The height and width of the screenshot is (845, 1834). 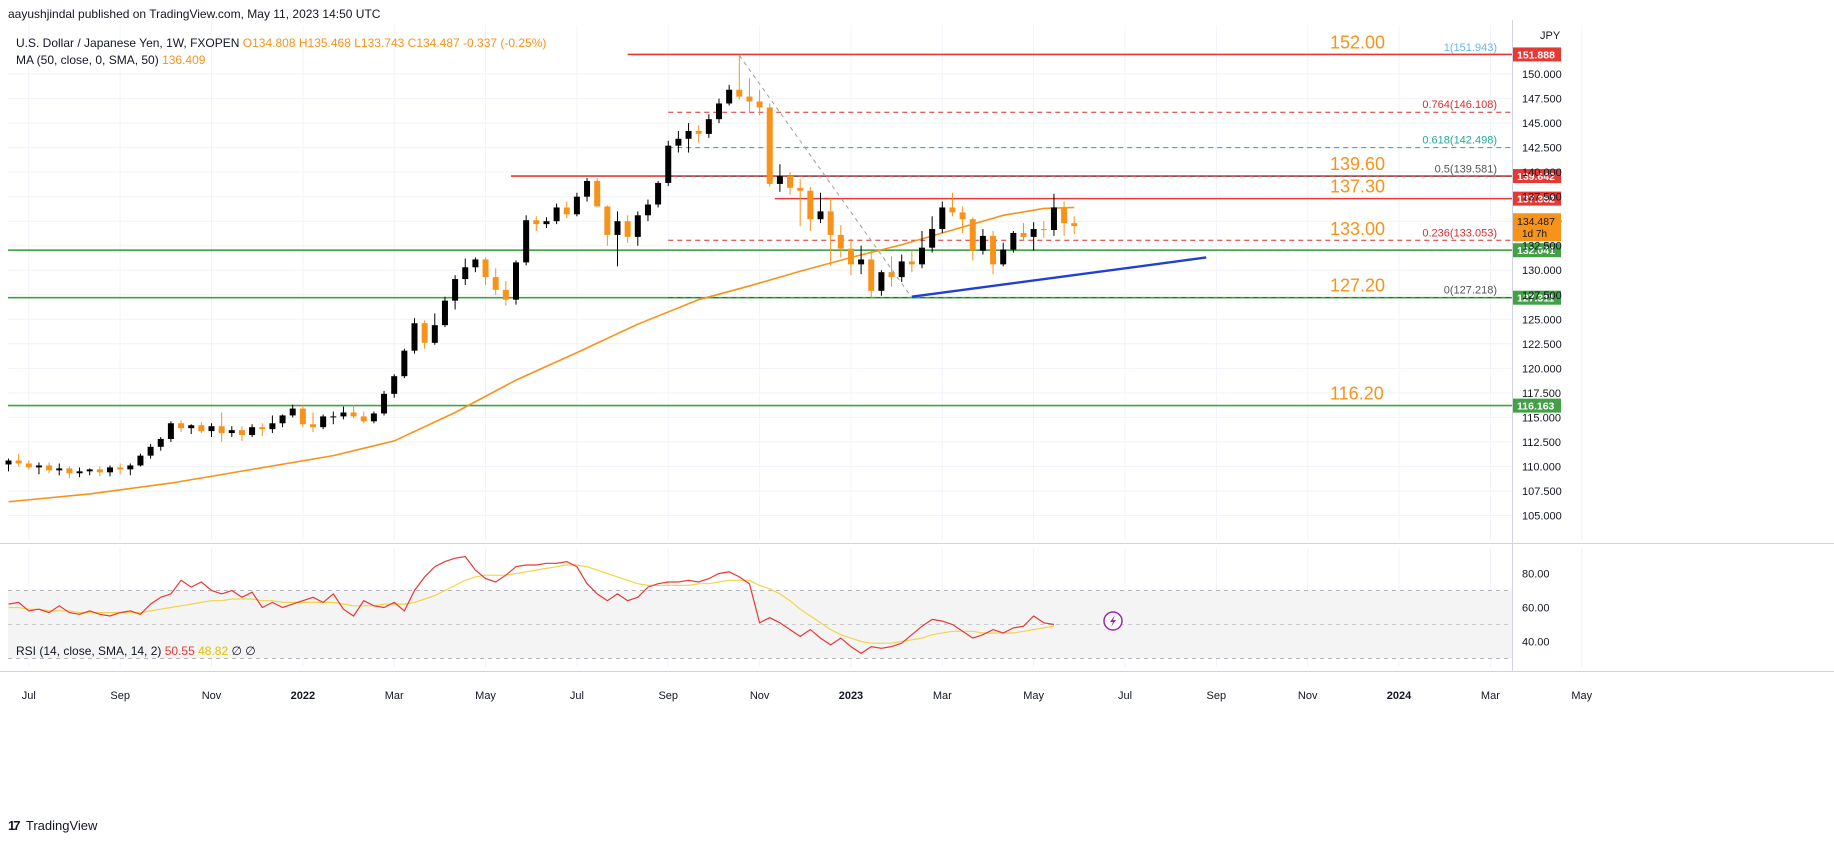 What do you see at coordinates (1490, 696) in the screenshot?
I see `time-tick-label: Mar` at bounding box center [1490, 696].